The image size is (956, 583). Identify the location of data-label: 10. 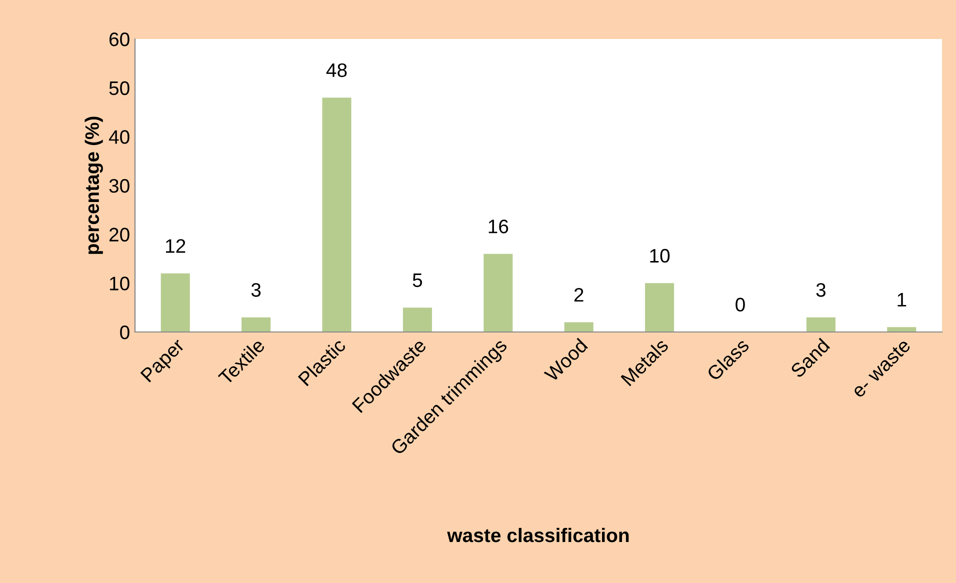
(660, 255).